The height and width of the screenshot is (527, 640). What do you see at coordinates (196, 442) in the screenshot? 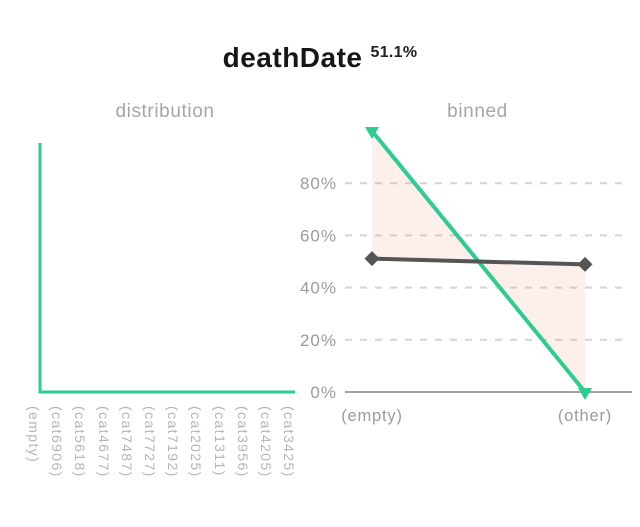
I see `distribution-x-label-cat2025: (cat2025)` at bounding box center [196, 442].